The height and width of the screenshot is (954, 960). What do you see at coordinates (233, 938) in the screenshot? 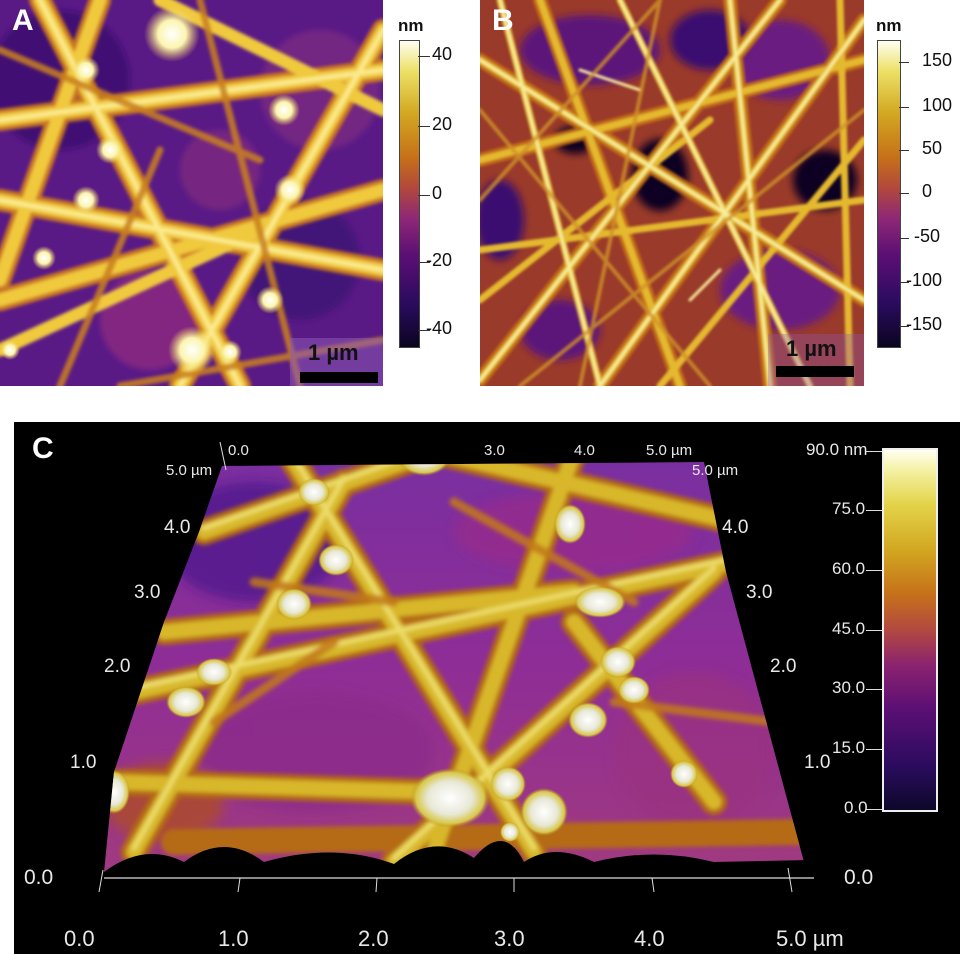
I see `x-axis-bottom-tick: 1.0` at bounding box center [233, 938].